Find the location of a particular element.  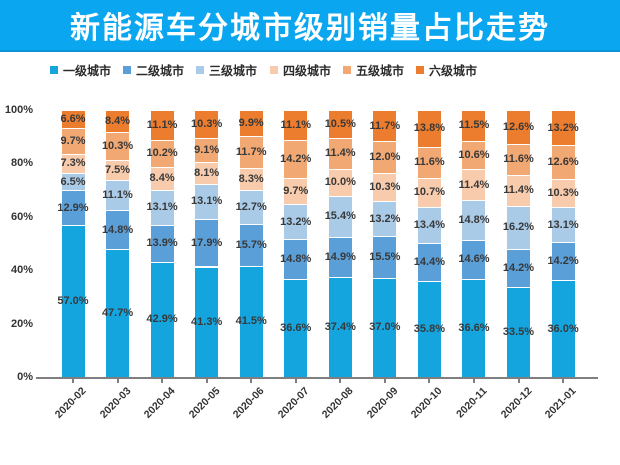

data-label: 12.7% is located at coordinates (251, 206).